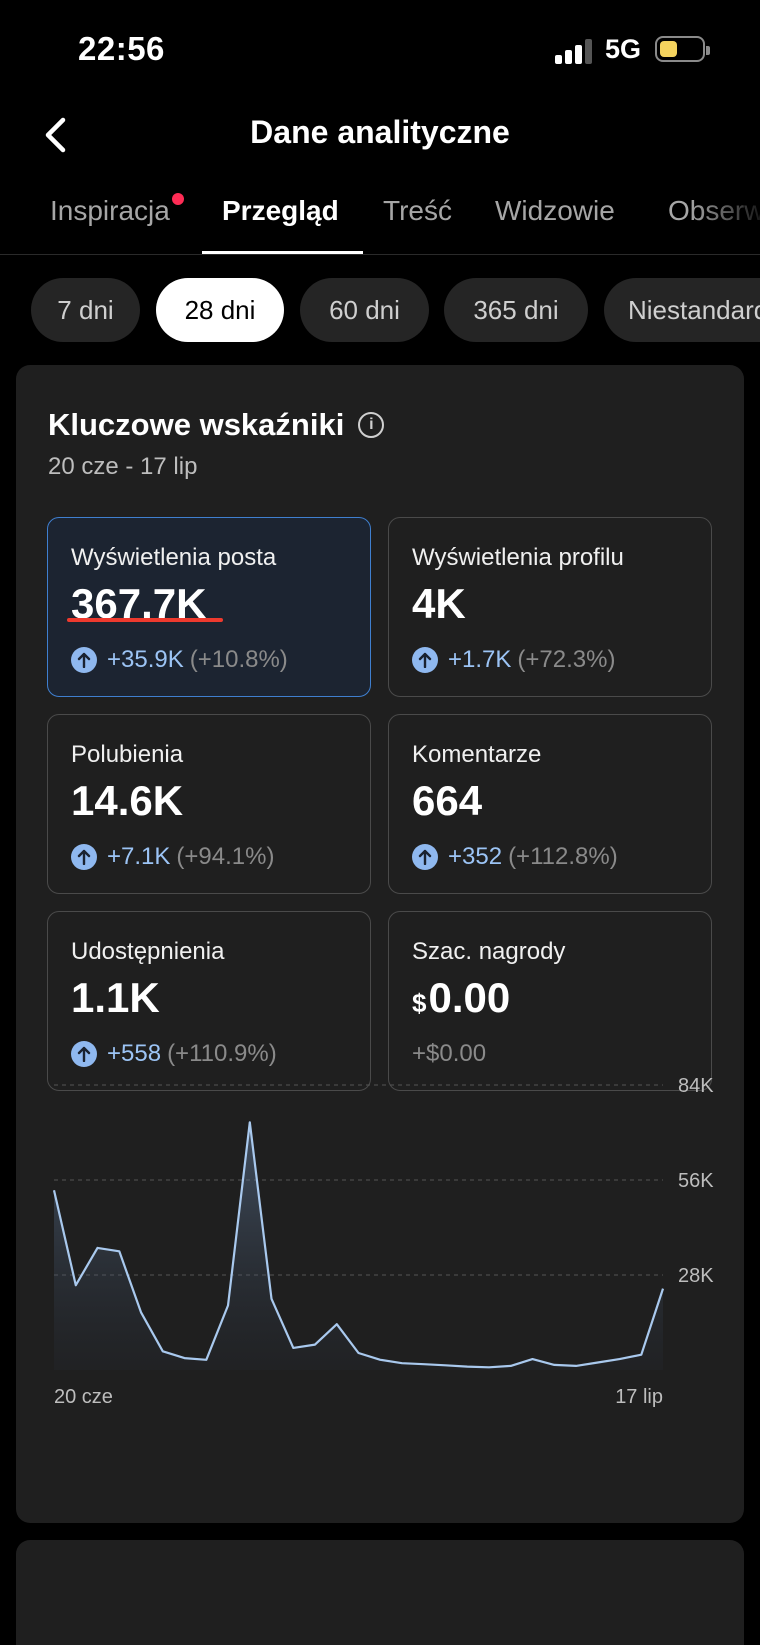 Image resolution: width=760 pixels, height=1645 pixels. Describe the element at coordinates (83, 1397) in the screenshot. I see `x-start-label: 20 cze` at that location.